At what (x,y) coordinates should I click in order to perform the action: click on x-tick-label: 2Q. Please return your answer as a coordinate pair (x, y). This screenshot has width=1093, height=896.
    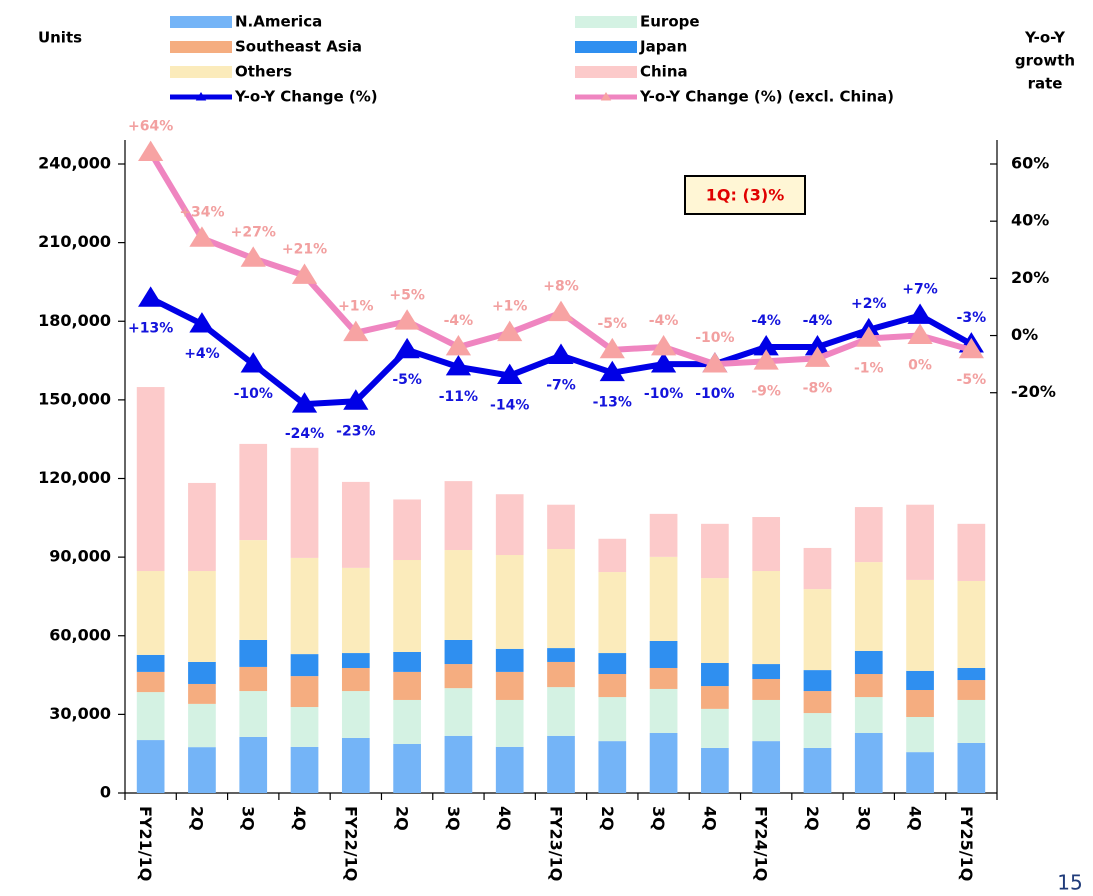
    Looking at the image, I should click on (607, 818).